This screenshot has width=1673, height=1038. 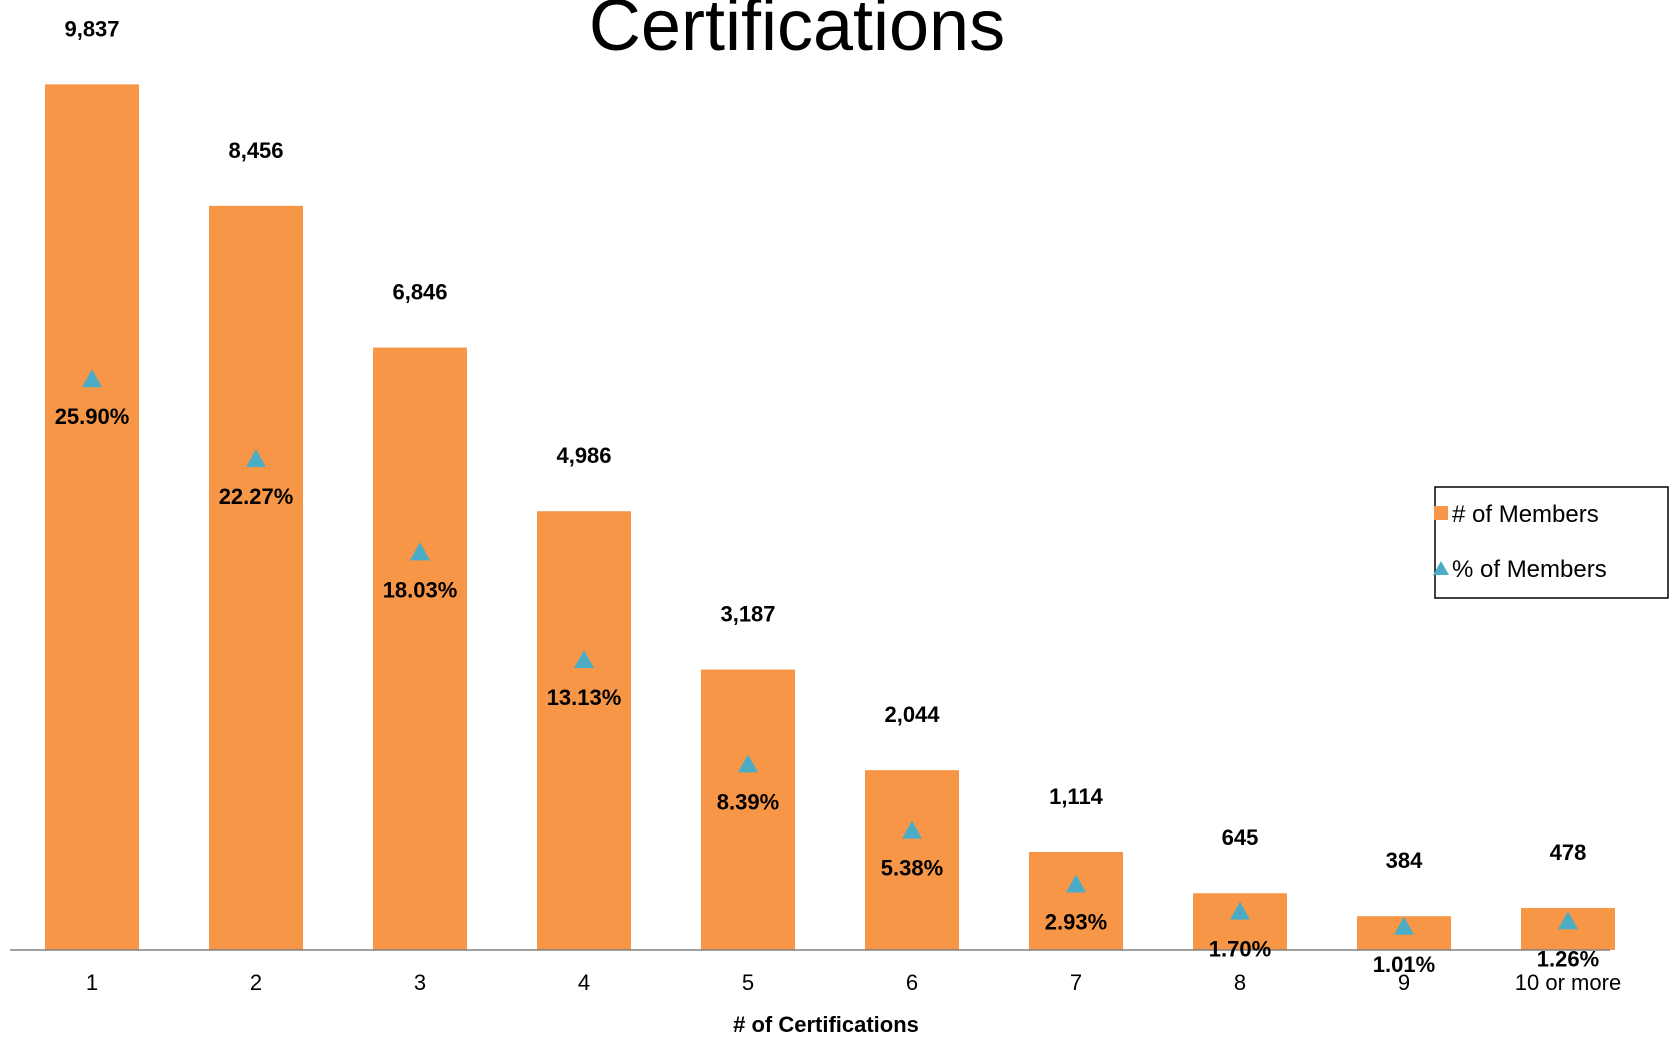 I want to click on legend-label-members-count: # of Members, so click(x=1525, y=514).